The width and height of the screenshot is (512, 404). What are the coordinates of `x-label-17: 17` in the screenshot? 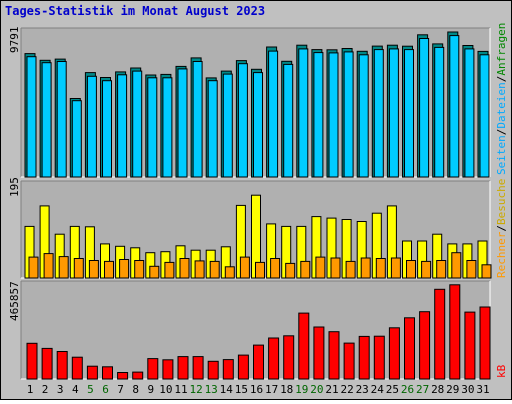 It's located at (271, 389).